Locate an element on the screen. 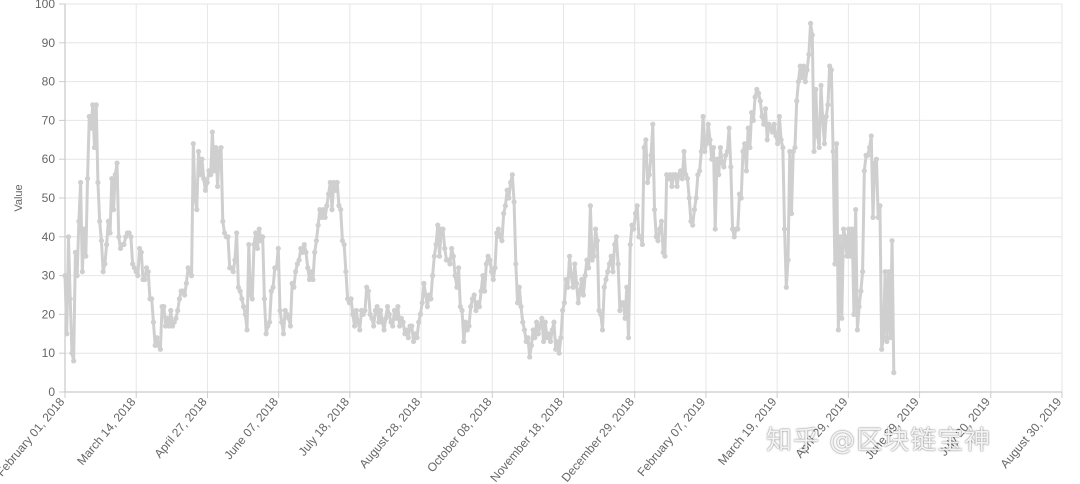 The width and height of the screenshot is (1080, 484). x-tick-label: February 01, 2018 is located at coordinates (34, 437).